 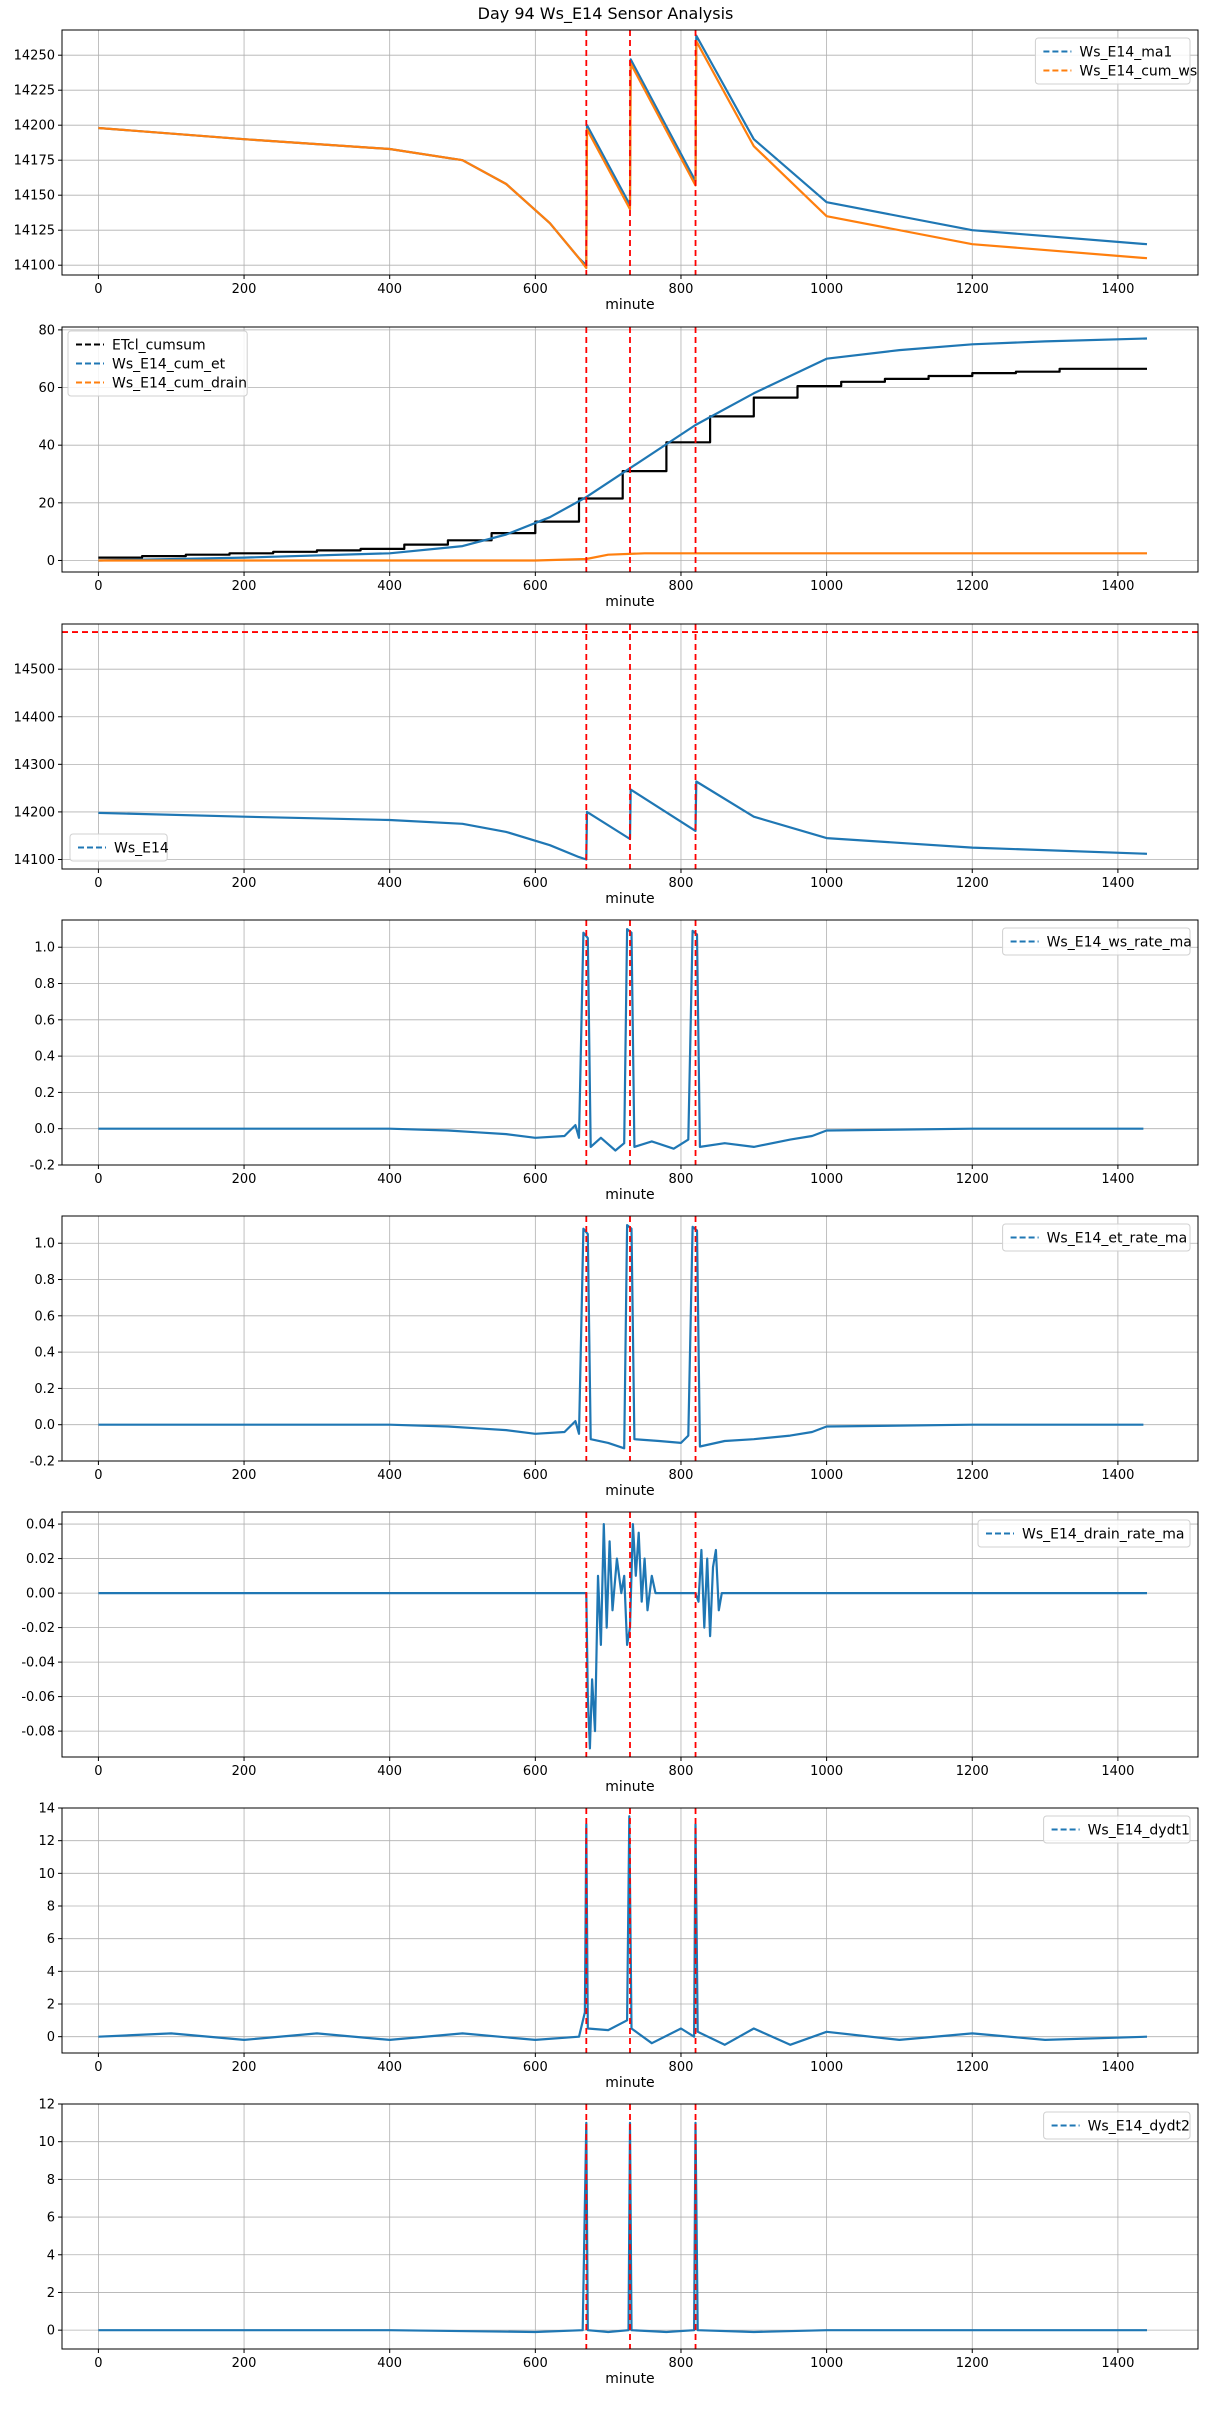 I want to click on legend: Ws_E14, so click(x=119, y=847).